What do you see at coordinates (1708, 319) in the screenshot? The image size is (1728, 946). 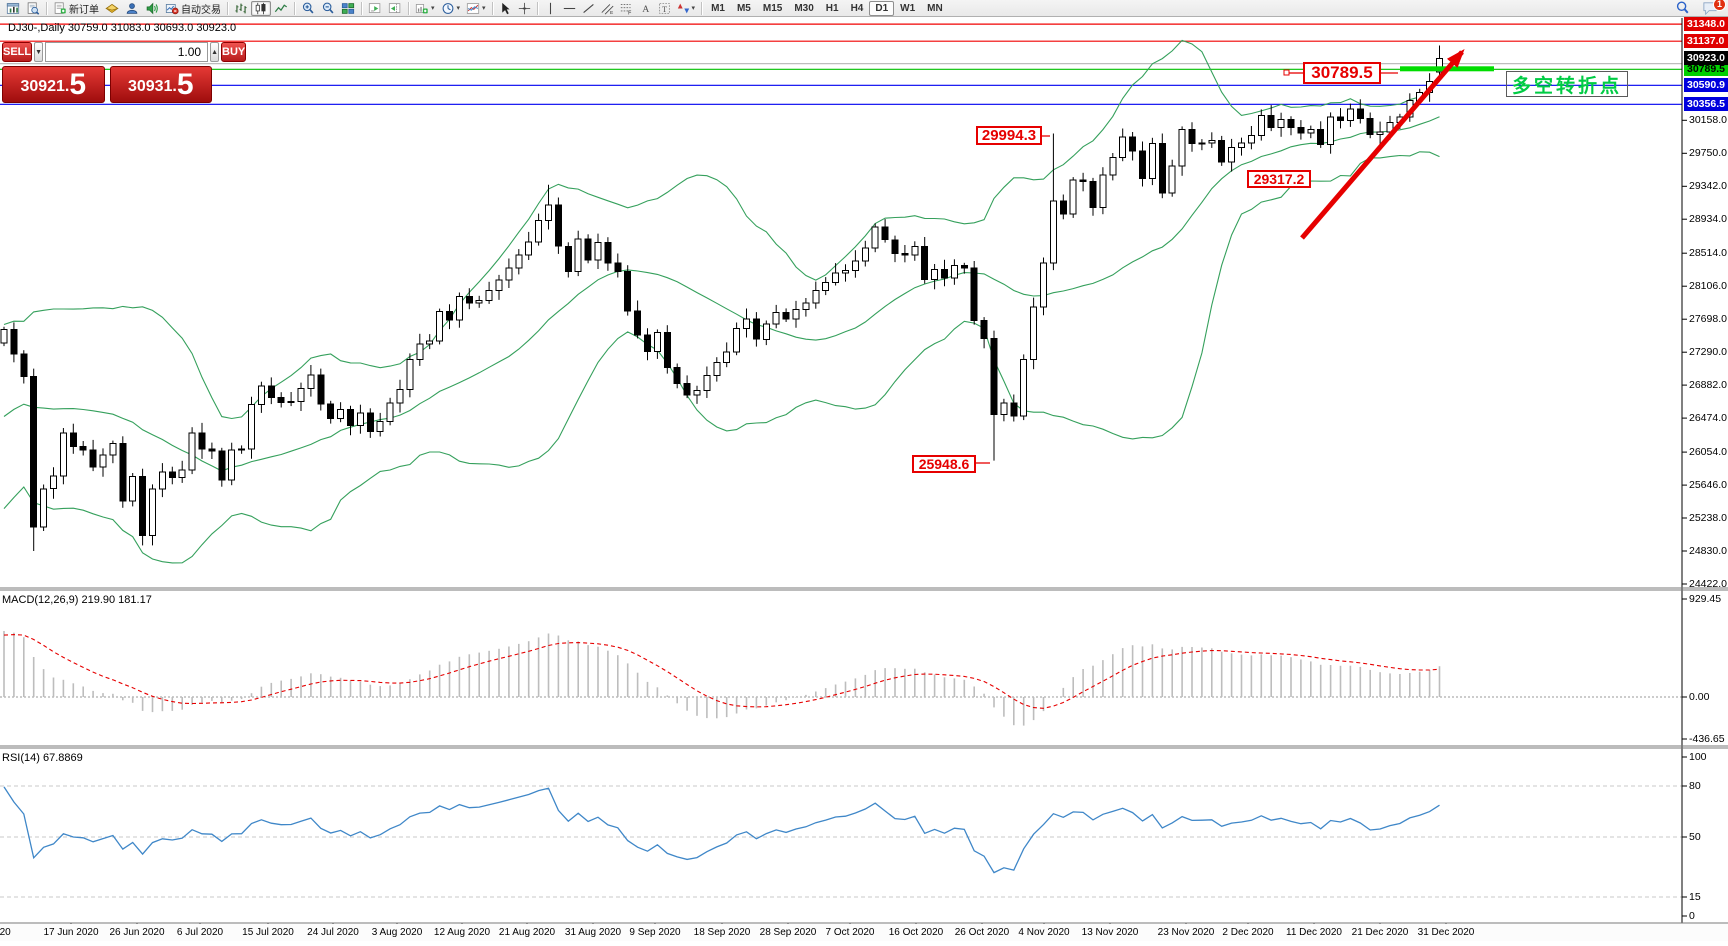 I see `y-axis-tick: 27698.0` at bounding box center [1708, 319].